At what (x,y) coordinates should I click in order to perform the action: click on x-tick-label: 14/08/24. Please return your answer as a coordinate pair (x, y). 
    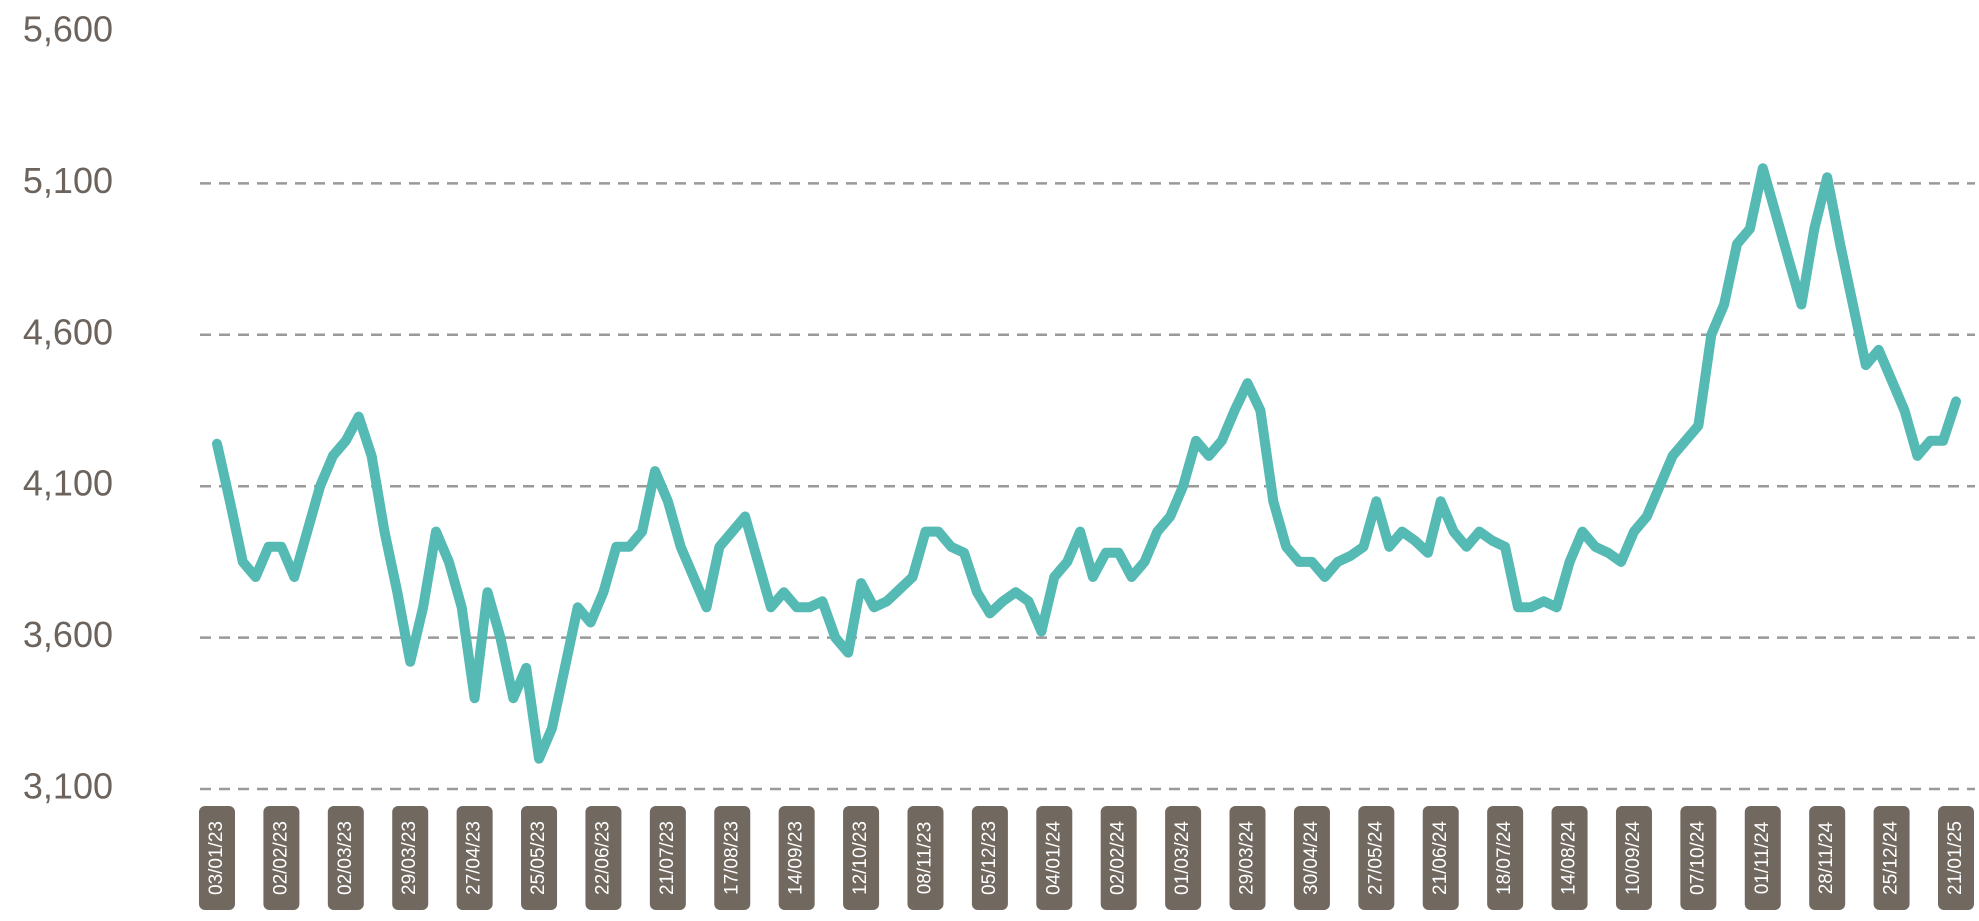
    Looking at the image, I should click on (1569, 858).